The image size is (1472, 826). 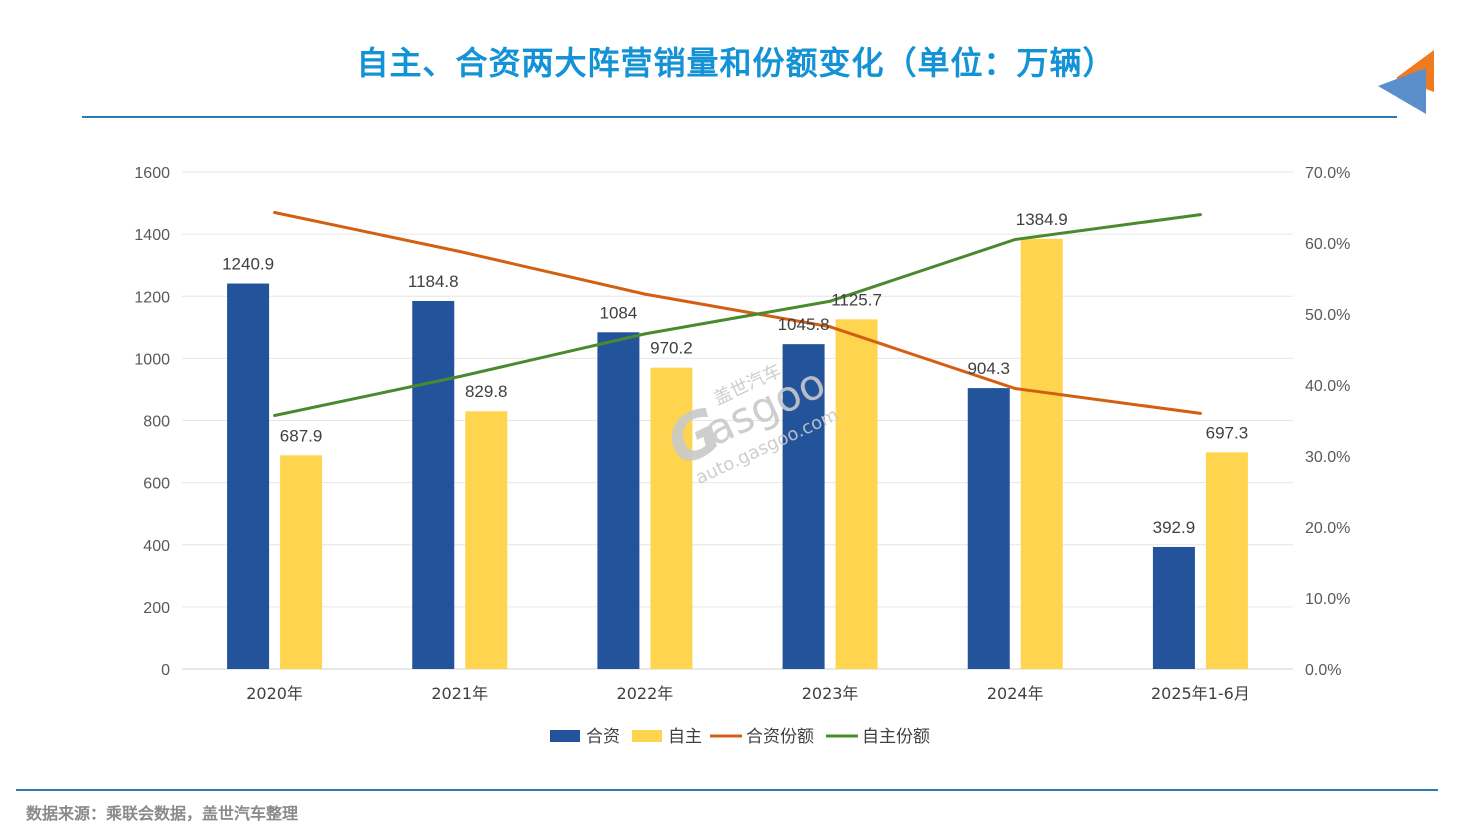 I want to click on corner-logo-icon, so click(x=1406, y=82).